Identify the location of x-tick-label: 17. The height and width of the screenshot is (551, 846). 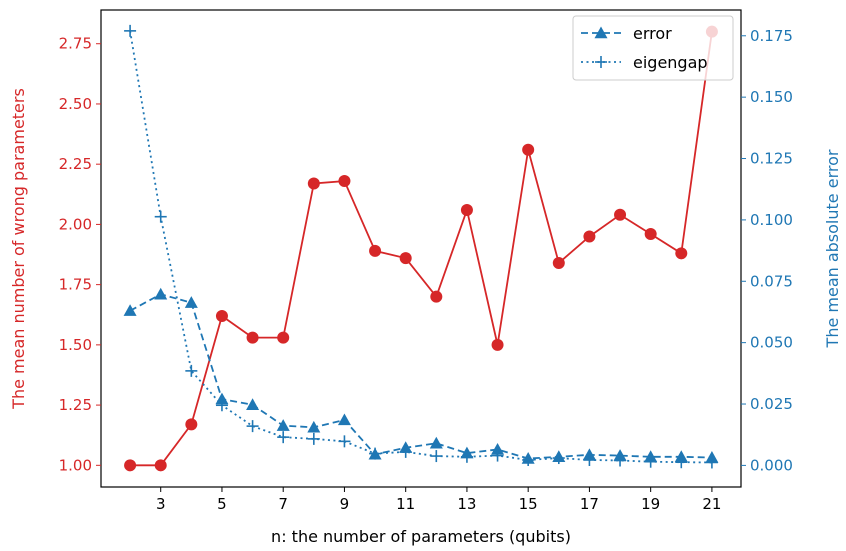
(589, 504).